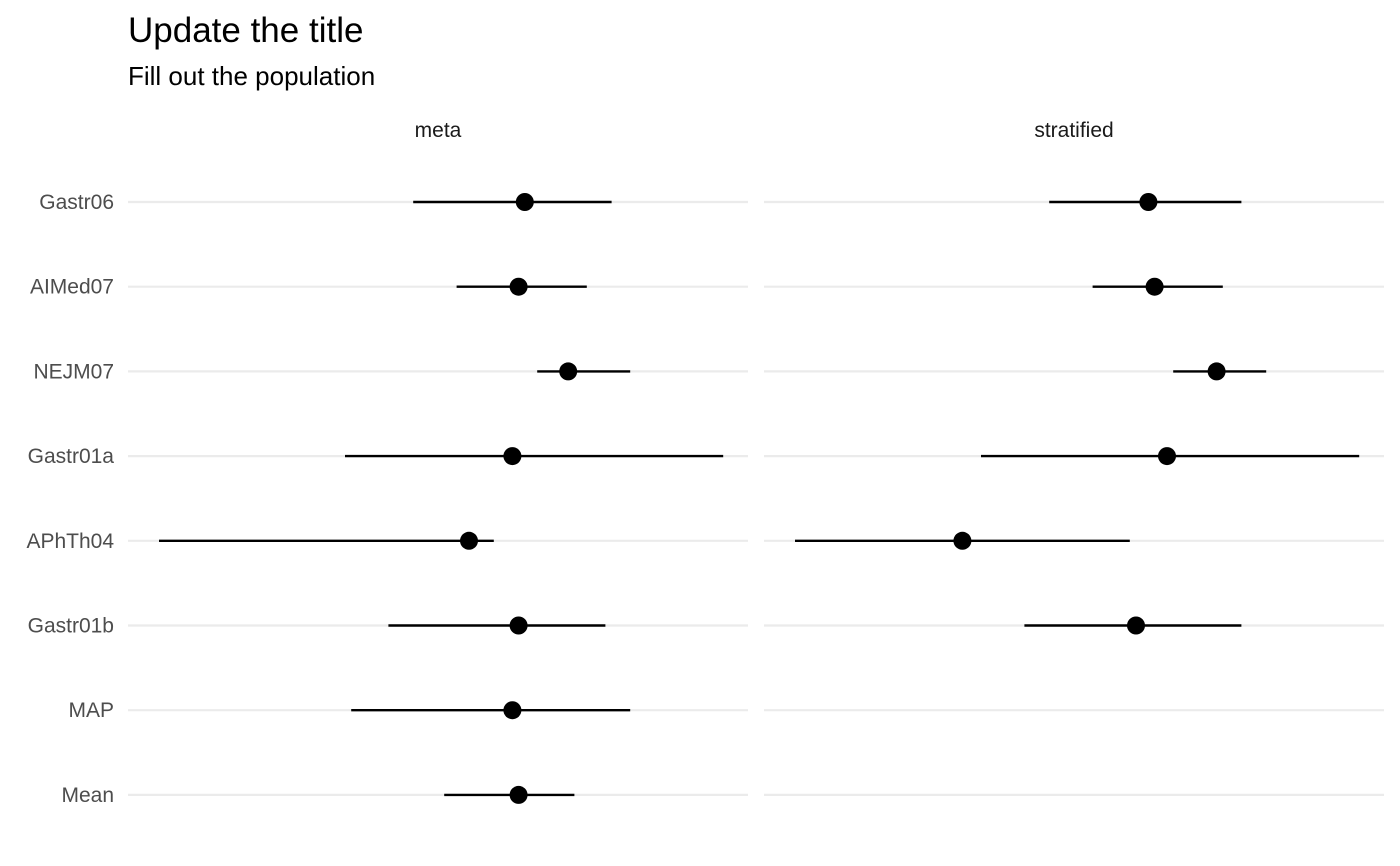 This screenshot has width=1400, height=866. Describe the element at coordinates (70, 541) in the screenshot. I see `y-tick-label: APhTh04` at that location.